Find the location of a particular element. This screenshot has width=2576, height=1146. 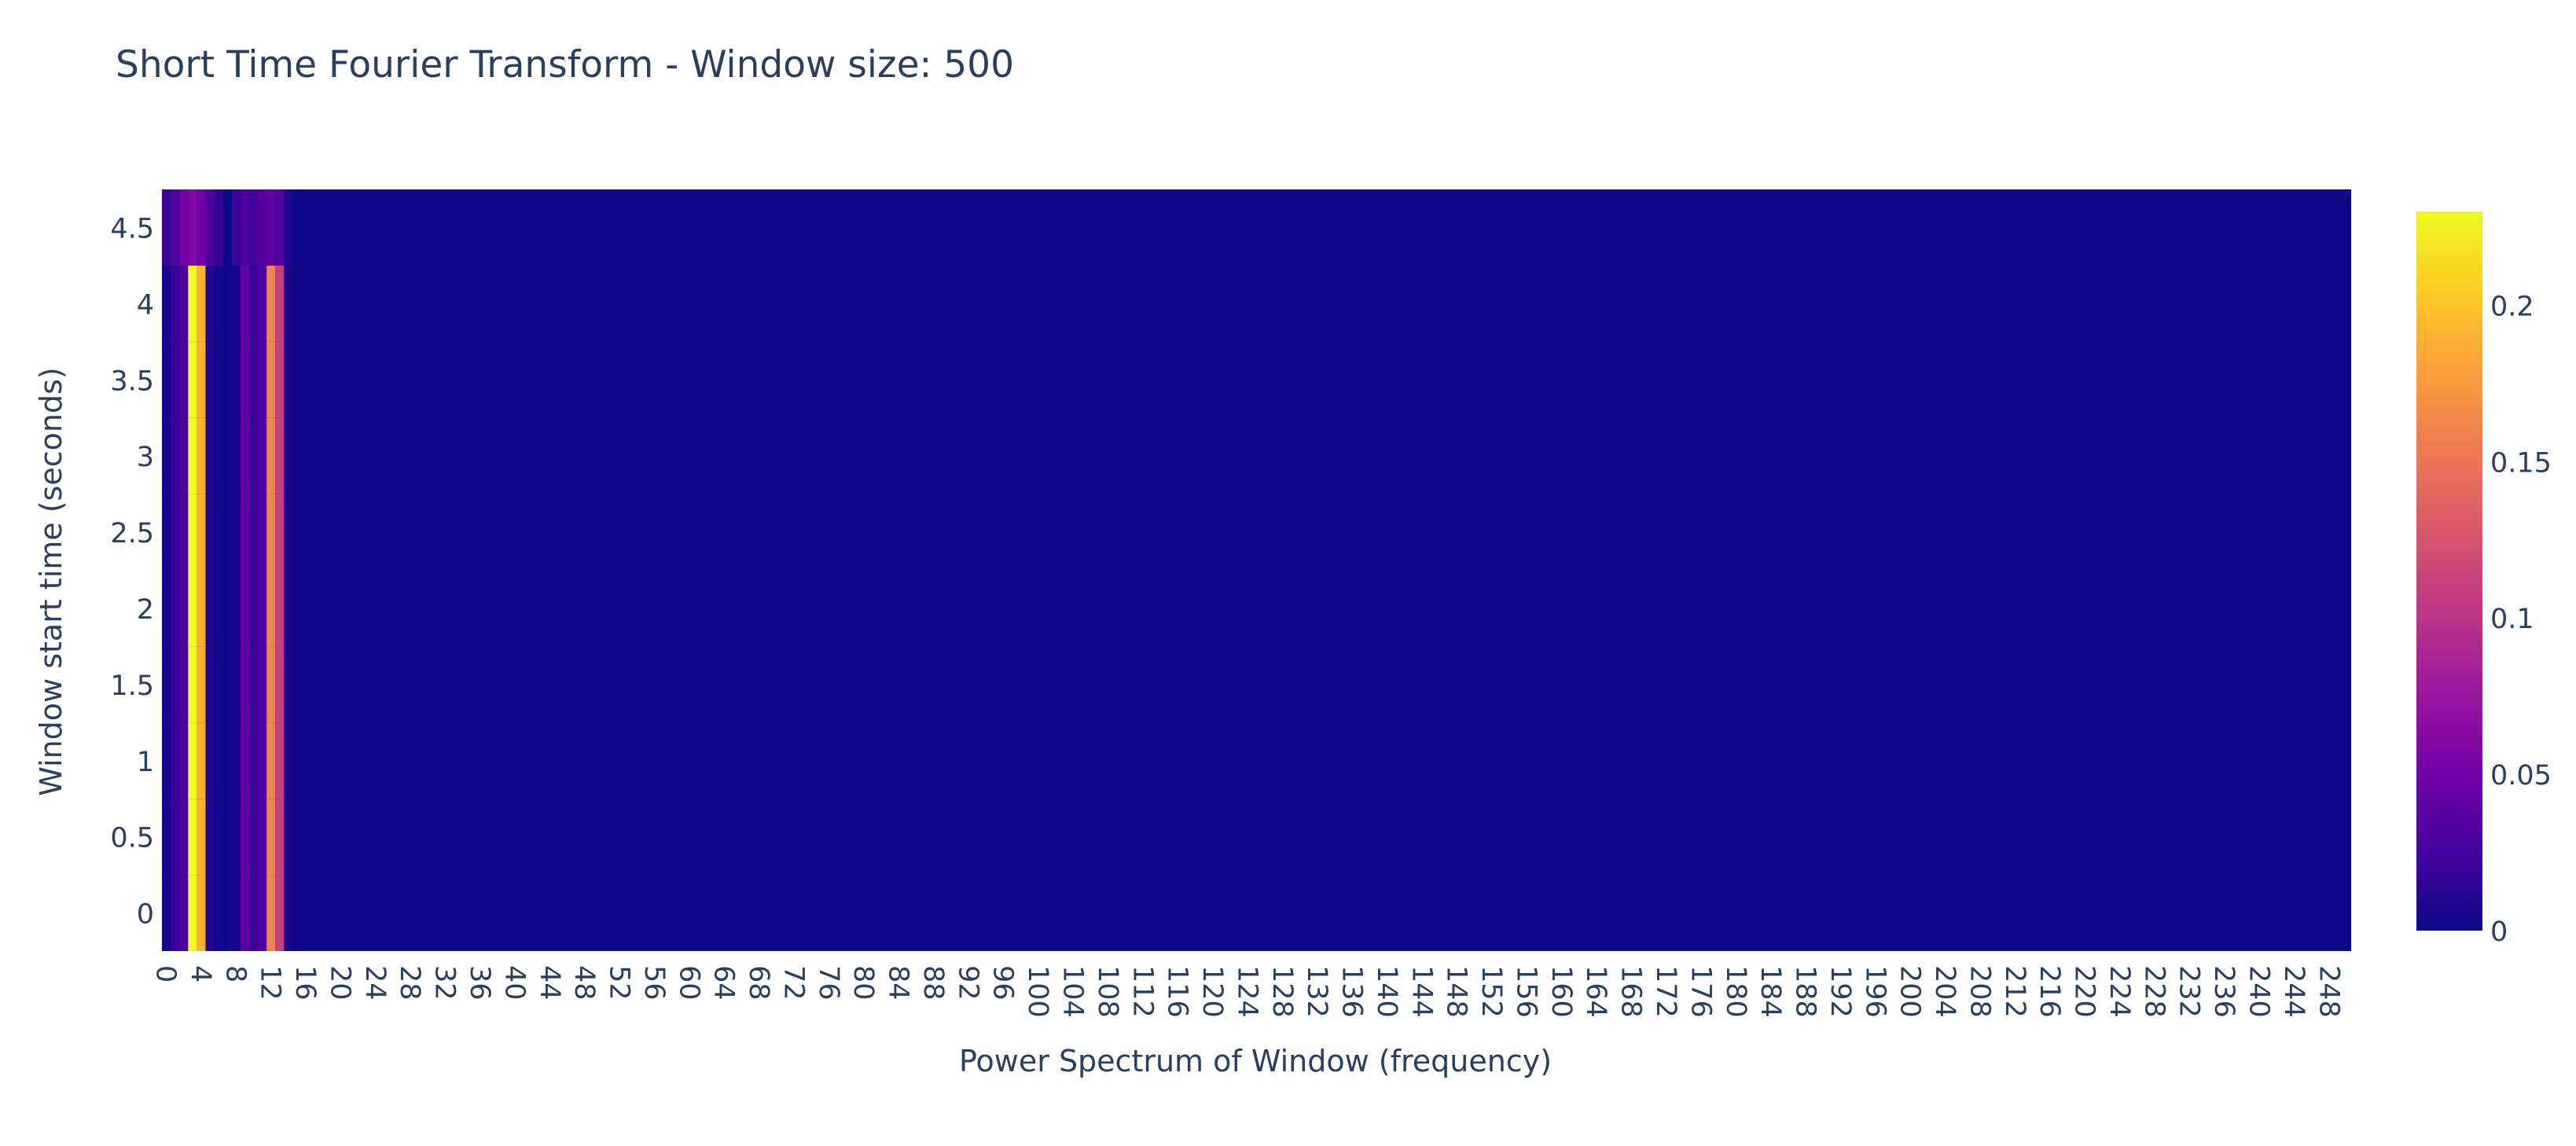

y-tick-label: 3 is located at coordinates (145, 457).